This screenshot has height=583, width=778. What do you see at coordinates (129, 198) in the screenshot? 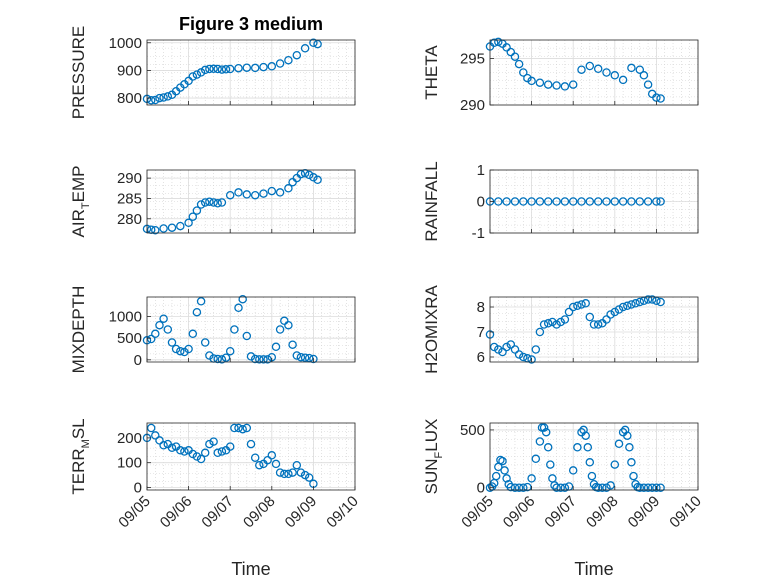
I see `y-tick-label: 285` at bounding box center [129, 198].